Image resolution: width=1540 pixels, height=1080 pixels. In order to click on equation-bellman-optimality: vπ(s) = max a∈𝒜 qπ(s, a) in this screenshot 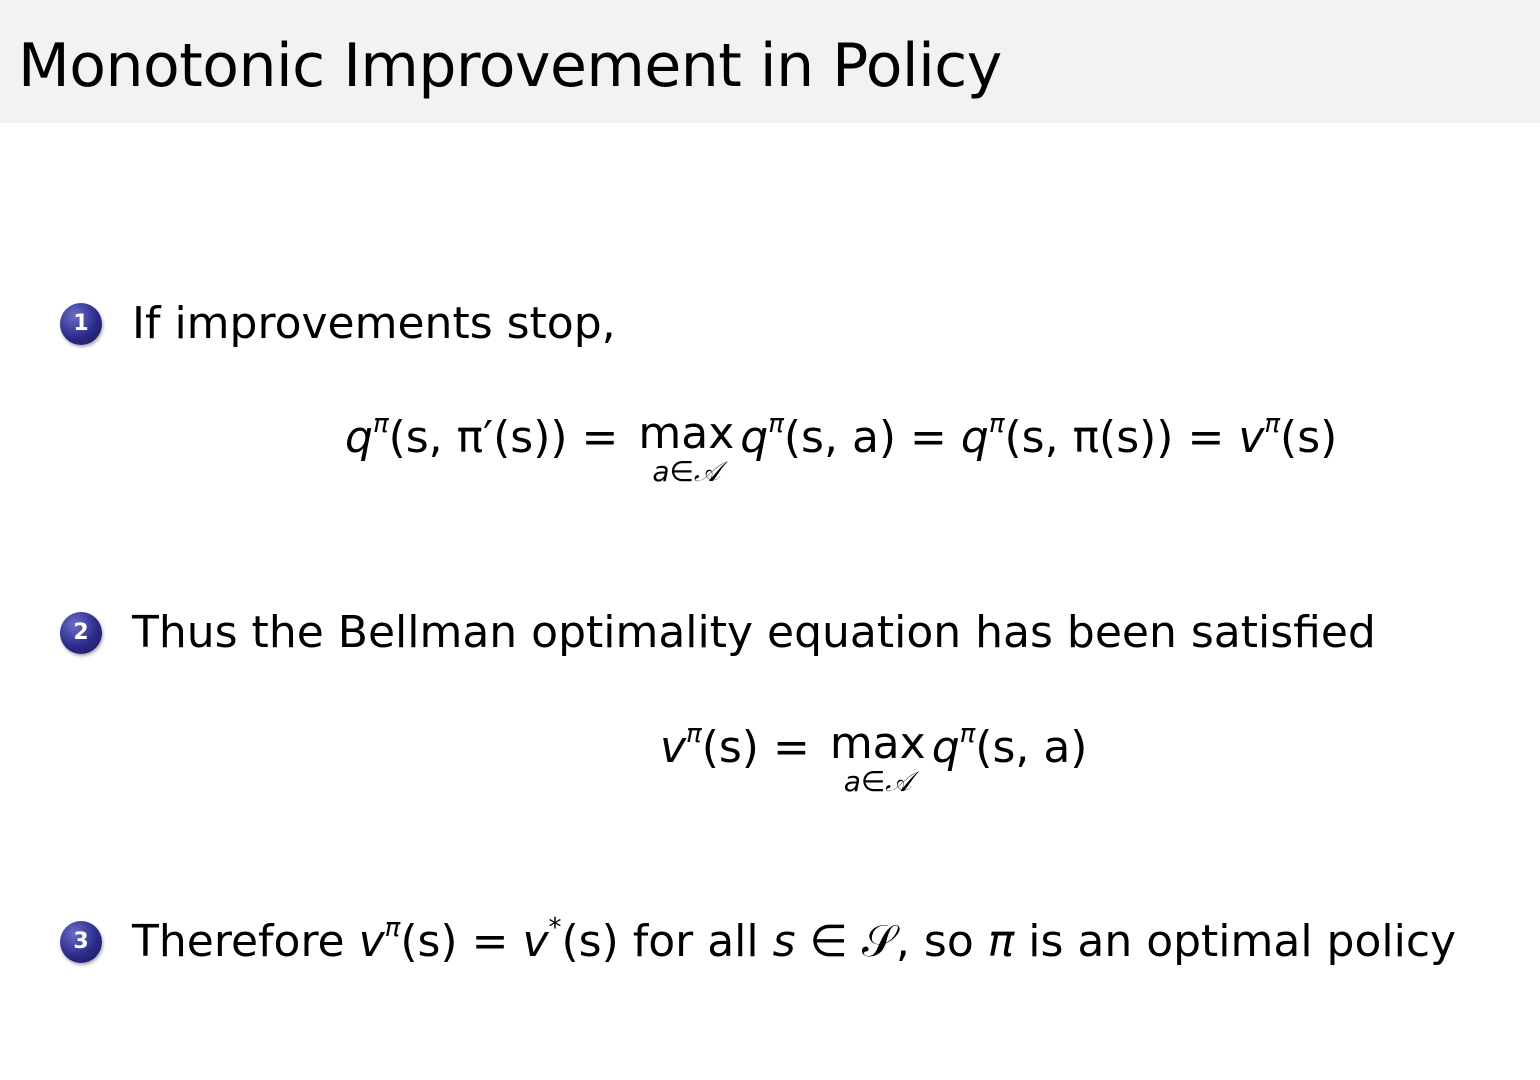, I will do `click(874, 757)`.